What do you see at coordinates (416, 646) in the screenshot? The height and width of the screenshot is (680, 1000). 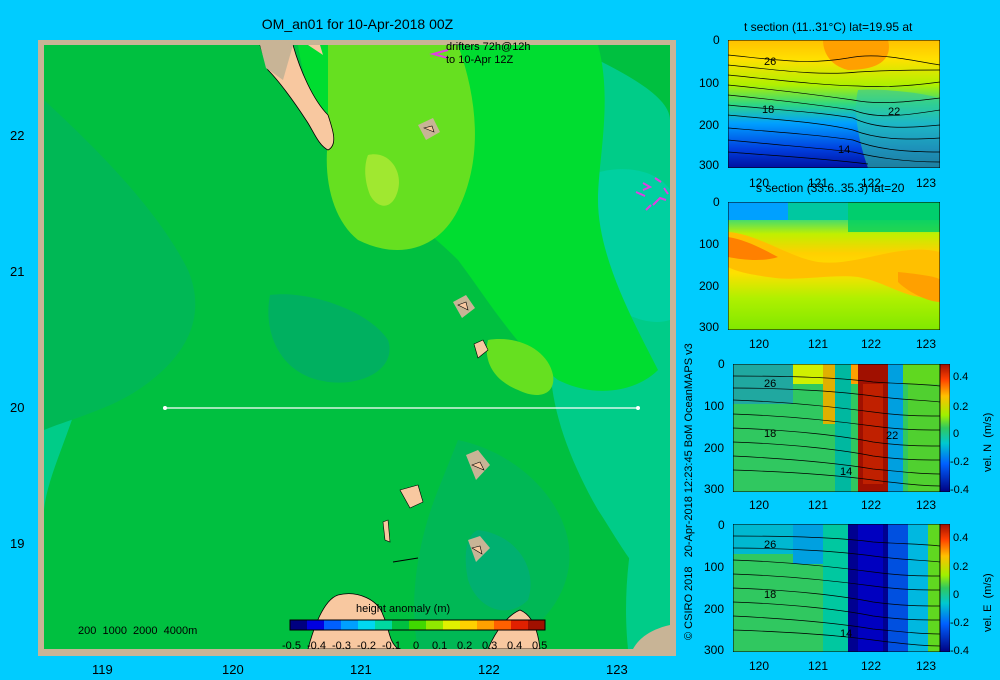 I see `cb-tick: 0` at bounding box center [416, 646].